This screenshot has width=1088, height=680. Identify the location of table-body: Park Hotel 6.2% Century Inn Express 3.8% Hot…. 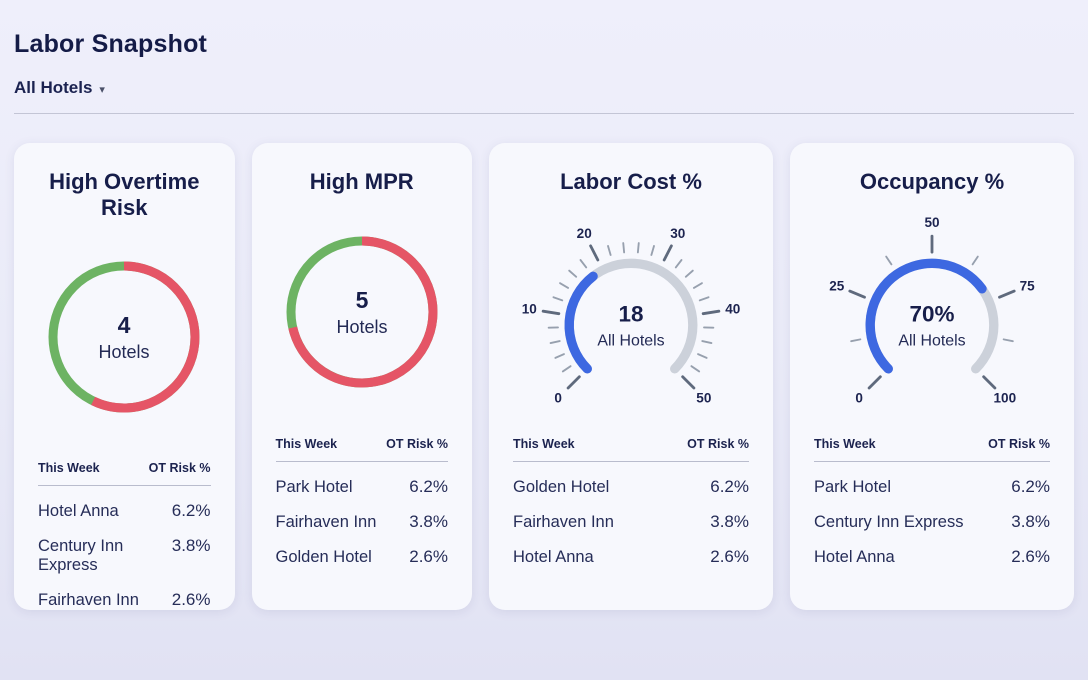
(932, 522).